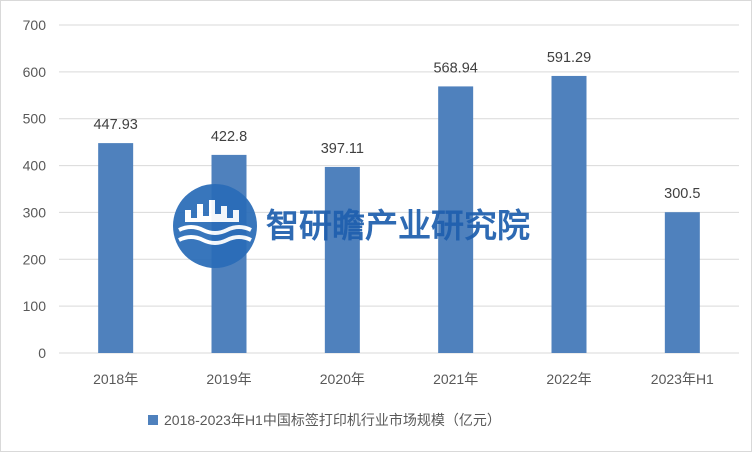 The height and width of the screenshot is (453, 752). I want to click on y-tick-label: 100, so click(35, 306).